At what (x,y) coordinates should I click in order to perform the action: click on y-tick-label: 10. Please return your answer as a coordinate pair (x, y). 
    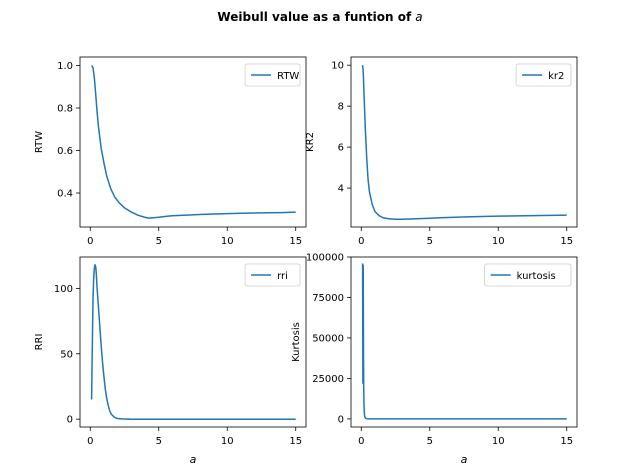
    Looking at the image, I should click on (337, 66).